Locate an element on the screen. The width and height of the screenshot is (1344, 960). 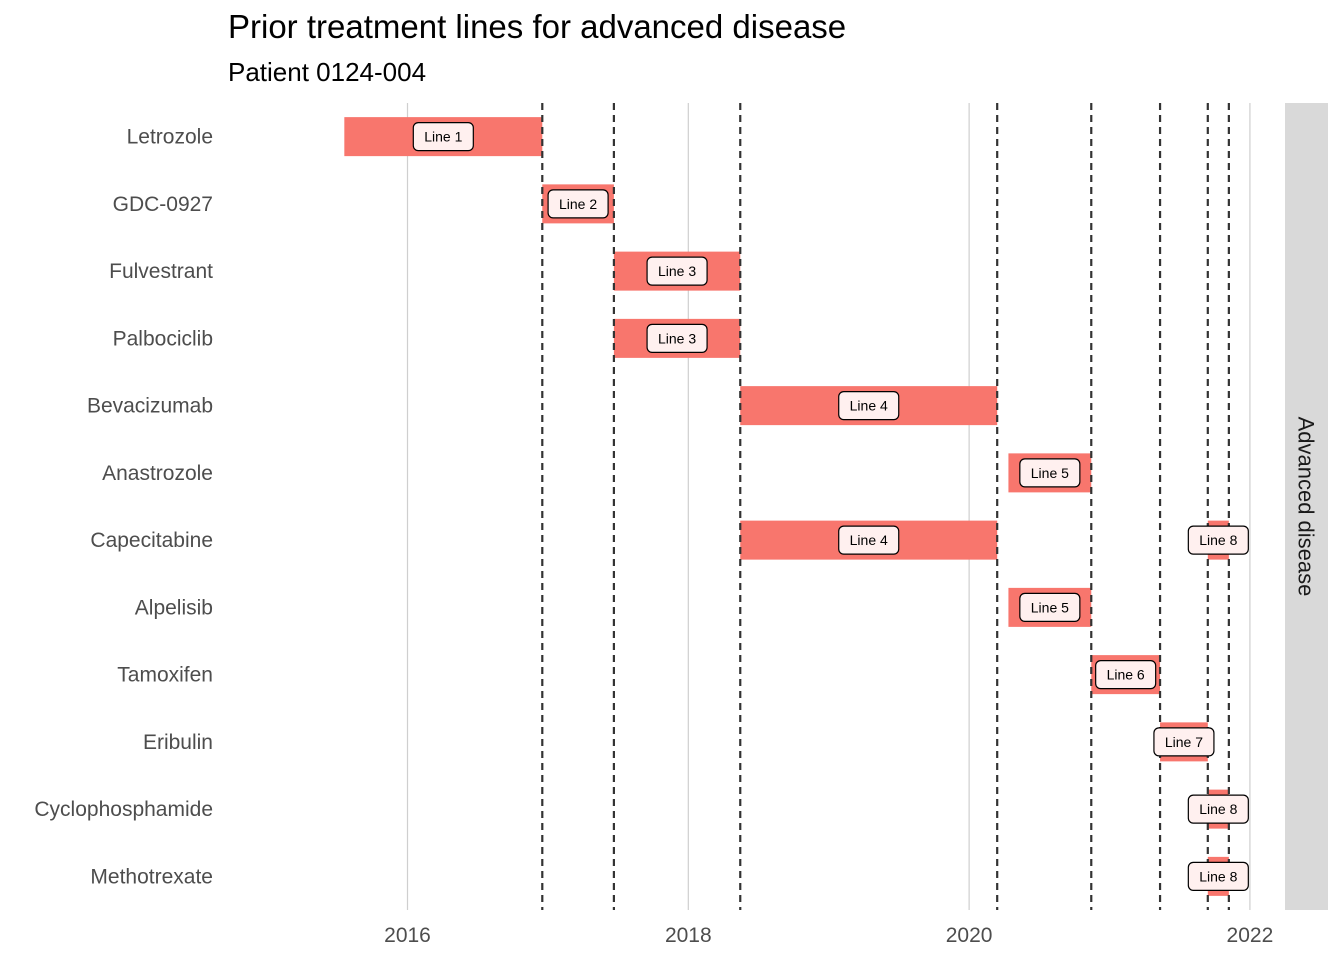
chart-subtitle: Patient 0124-004 is located at coordinates (327, 72).